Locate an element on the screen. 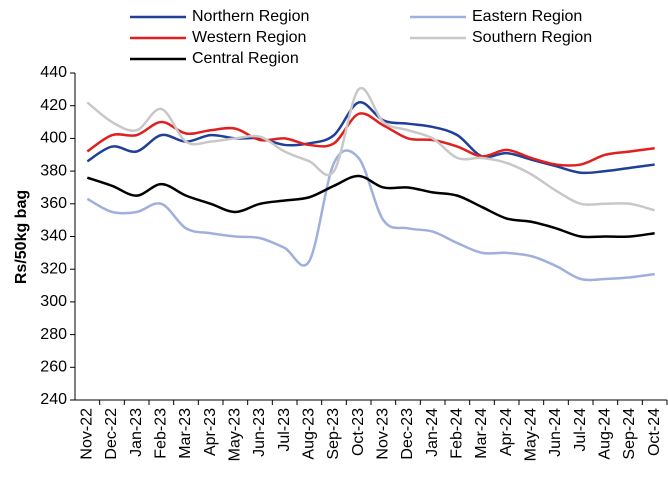 This screenshot has width=668, height=482. x-tick-label: Jun-23 is located at coordinates (259, 432).